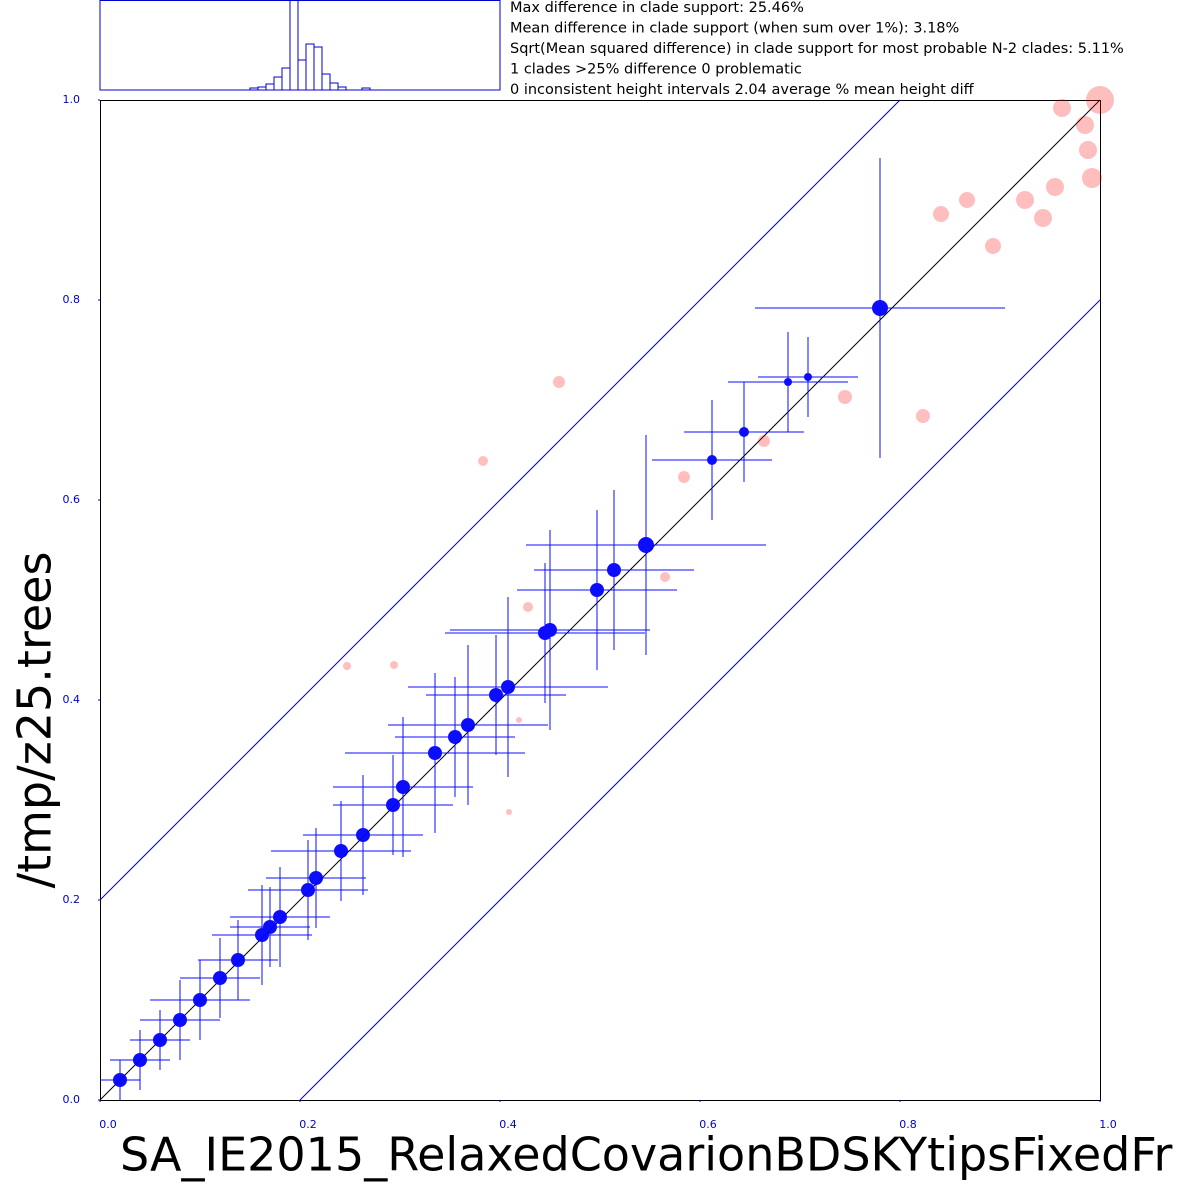 The height and width of the screenshot is (1200, 1200). What do you see at coordinates (72, 499) in the screenshot?
I see `y-tick-label: 0.6` at bounding box center [72, 499].